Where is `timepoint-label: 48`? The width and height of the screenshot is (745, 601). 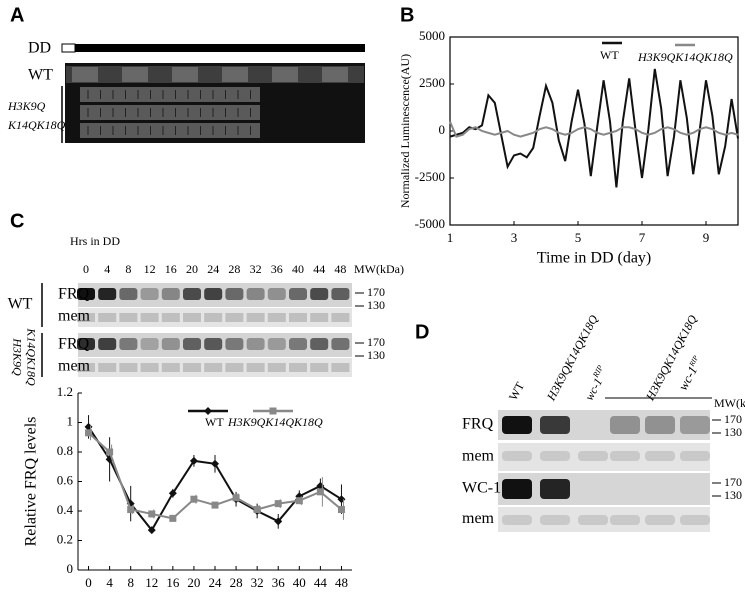 timepoint-label: 48 is located at coordinates (340, 269).